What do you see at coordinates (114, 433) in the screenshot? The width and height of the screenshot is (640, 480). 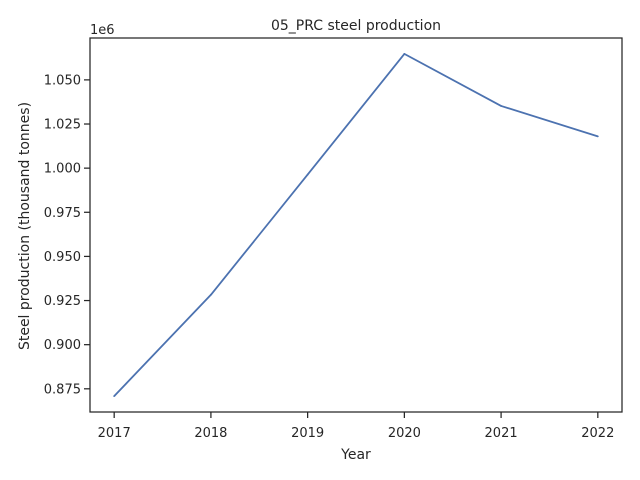 I see `x-tick-label: 2017` at bounding box center [114, 433].